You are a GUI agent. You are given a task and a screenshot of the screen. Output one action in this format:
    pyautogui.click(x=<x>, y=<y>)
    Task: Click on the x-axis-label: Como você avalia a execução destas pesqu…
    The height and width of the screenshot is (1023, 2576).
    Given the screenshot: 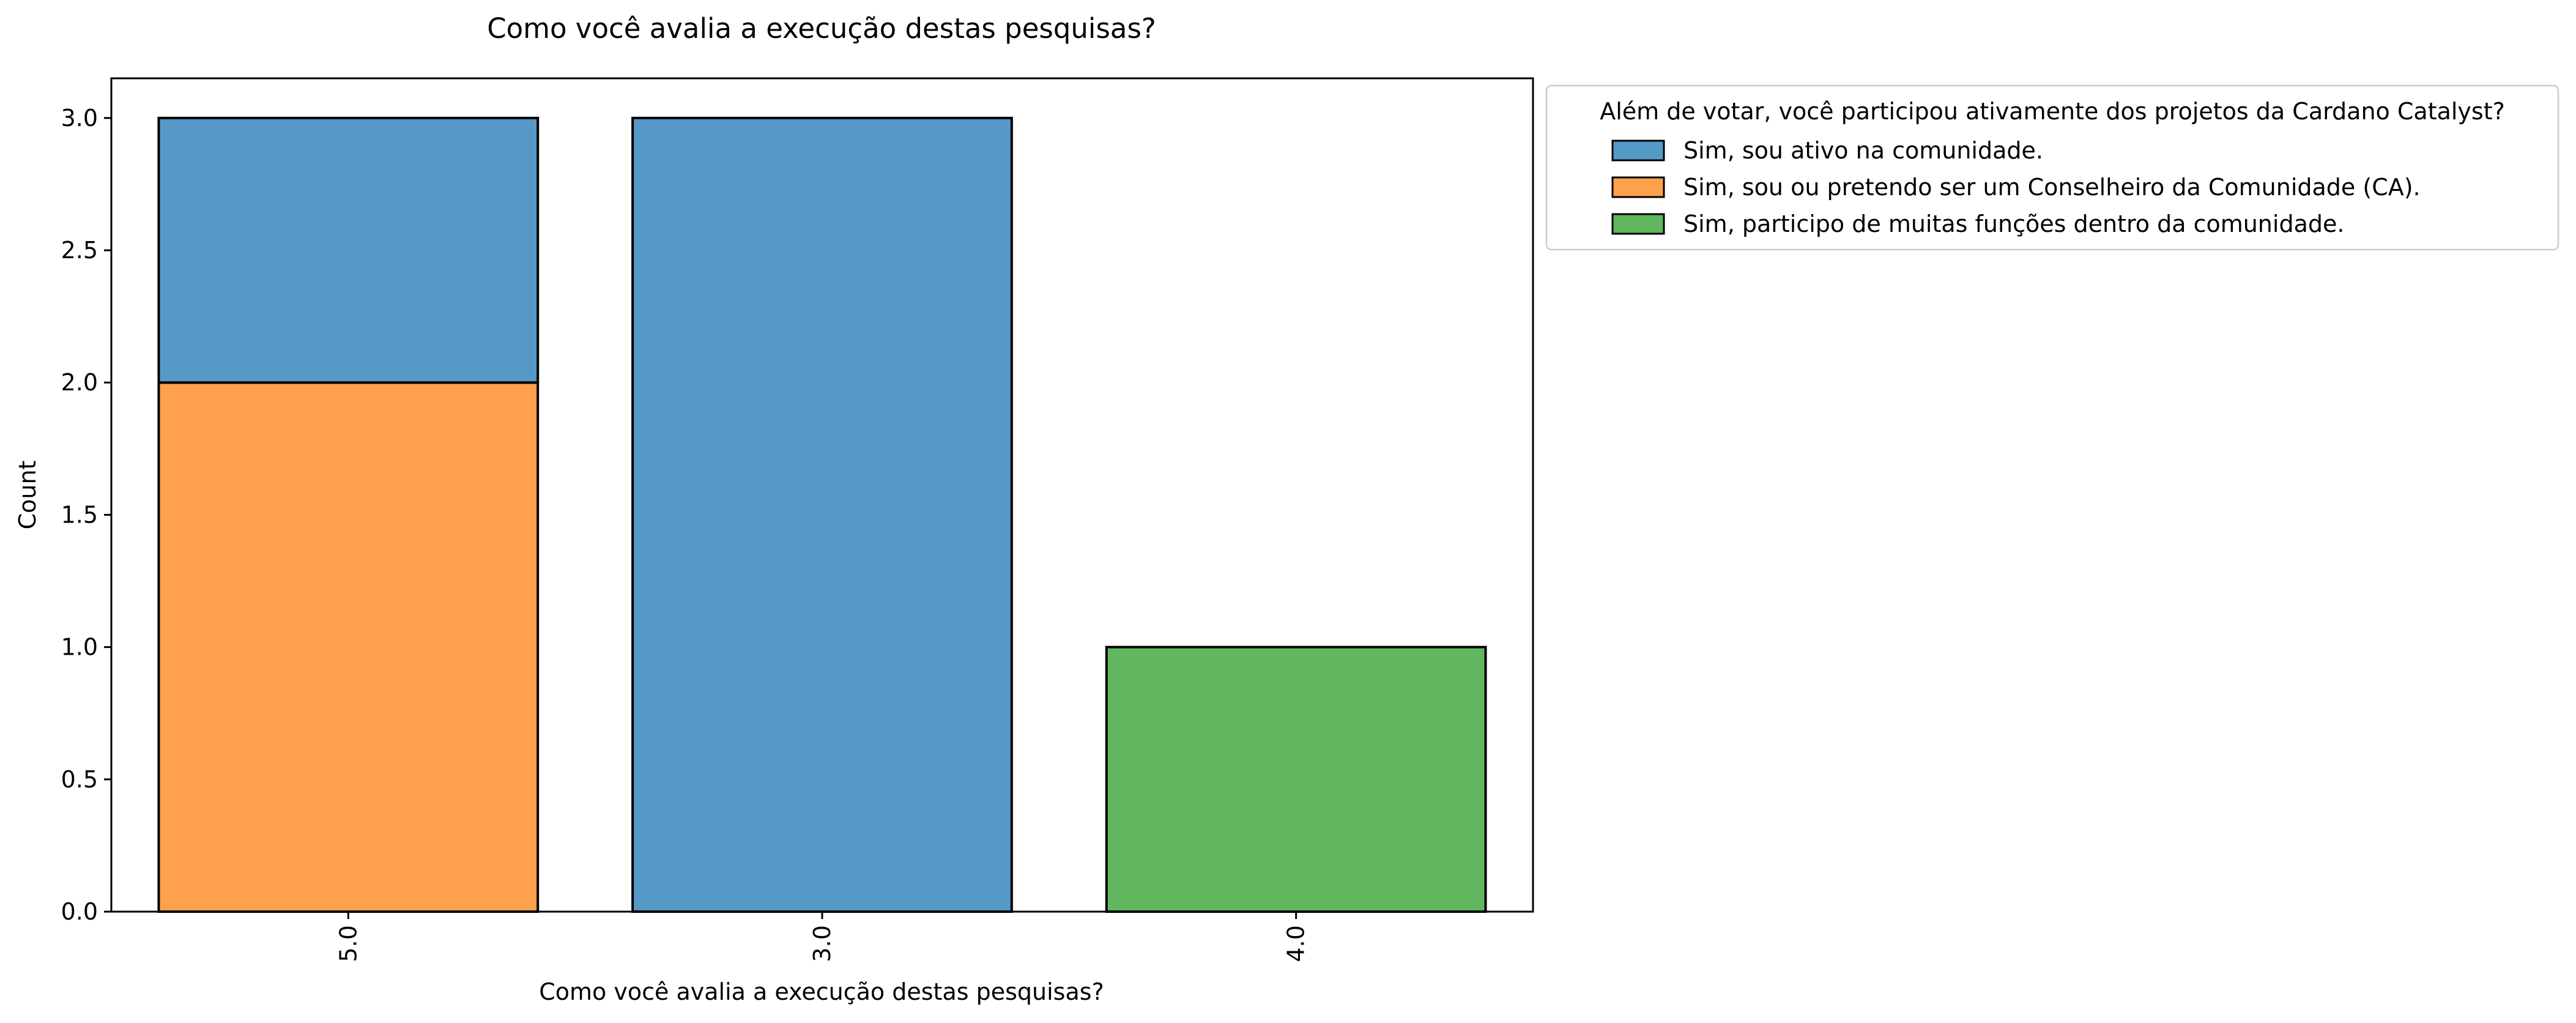 What is the action you would take?
    pyautogui.click(x=821, y=992)
    